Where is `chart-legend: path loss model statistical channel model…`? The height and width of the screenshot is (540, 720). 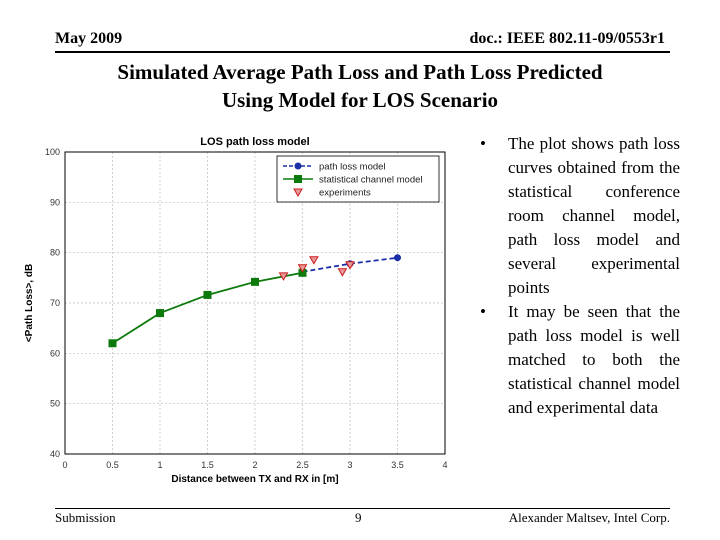 chart-legend: path loss model statistical channel model… is located at coordinates (358, 179).